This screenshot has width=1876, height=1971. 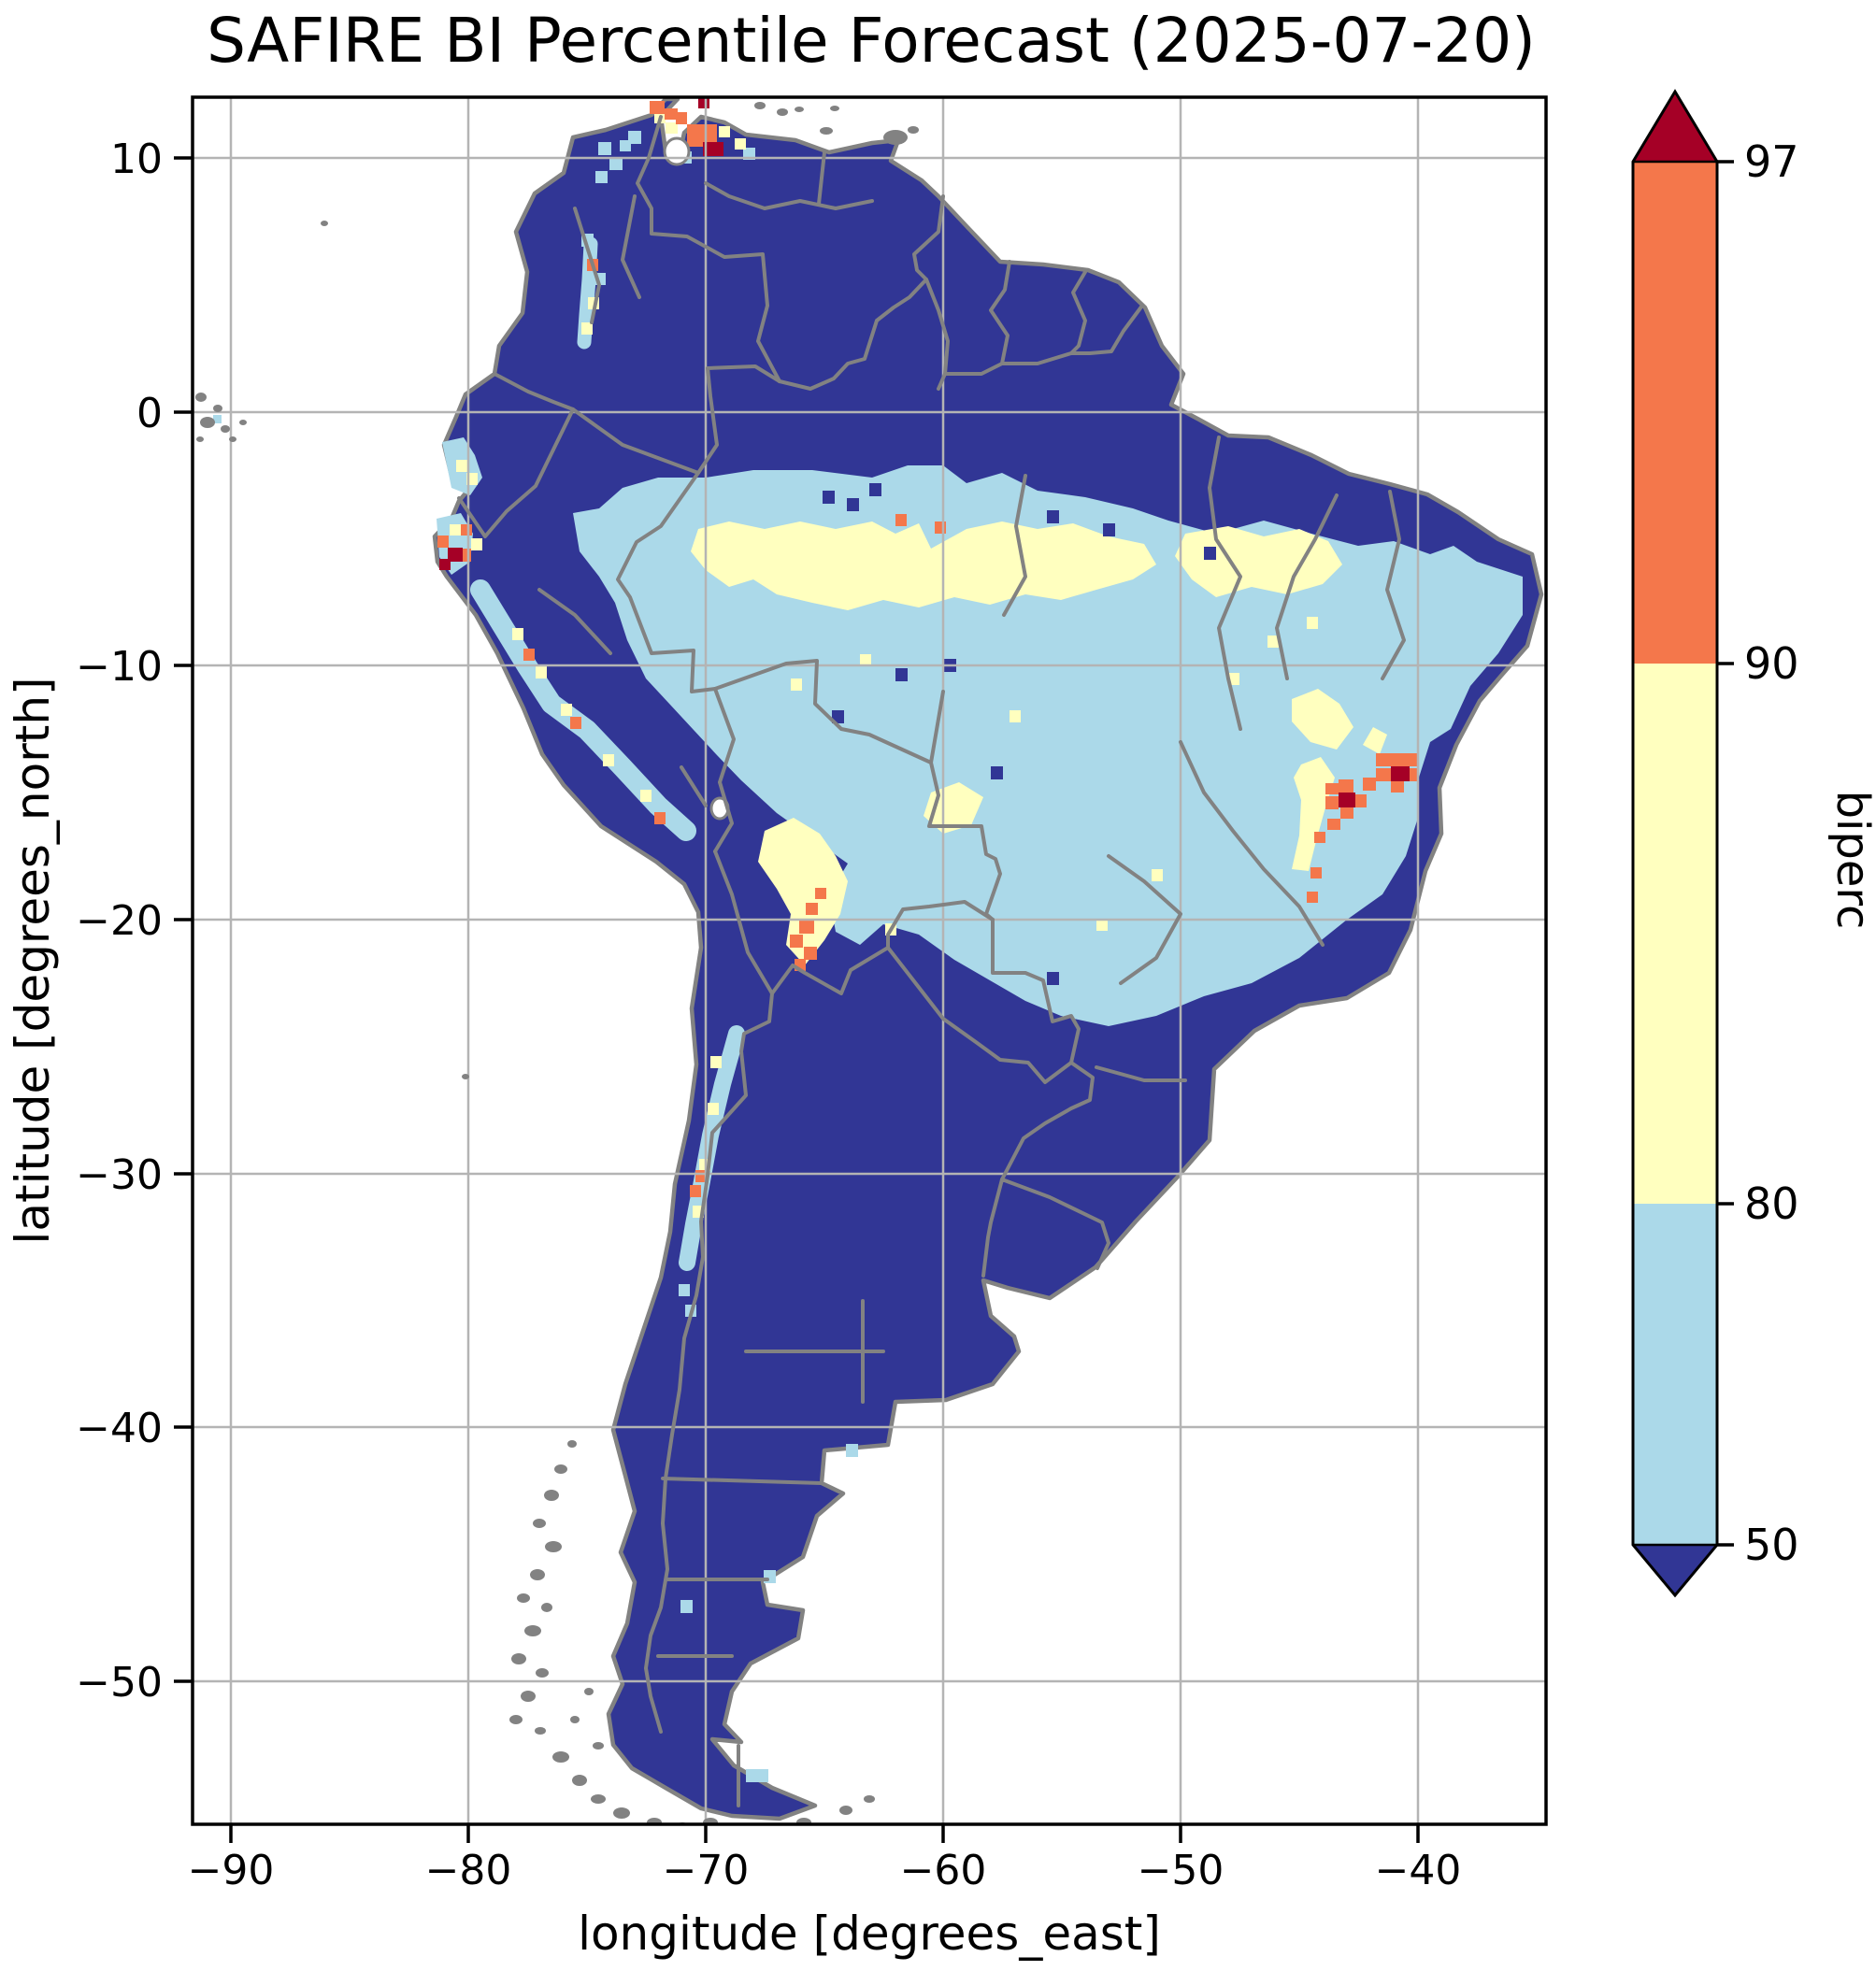 What do you see at coordinates (1851, 861) in the screenshot?
I see `colorbar-axis-label: biperc` at bounding box center [1851, 861].